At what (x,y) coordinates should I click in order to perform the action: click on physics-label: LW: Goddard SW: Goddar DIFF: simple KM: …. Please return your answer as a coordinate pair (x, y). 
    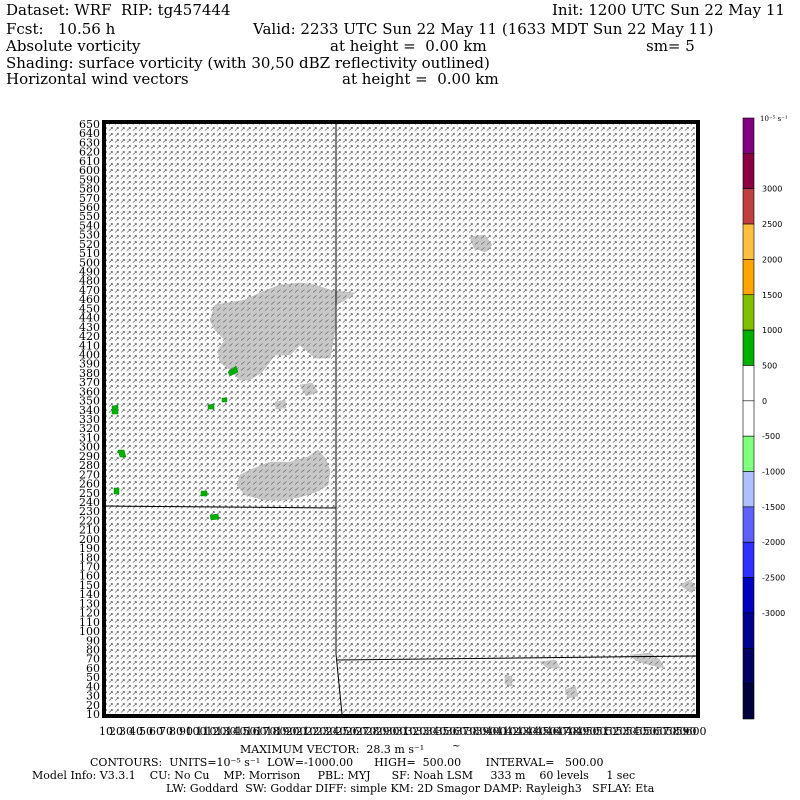
    Looking at the image, I should click on (410, 788).